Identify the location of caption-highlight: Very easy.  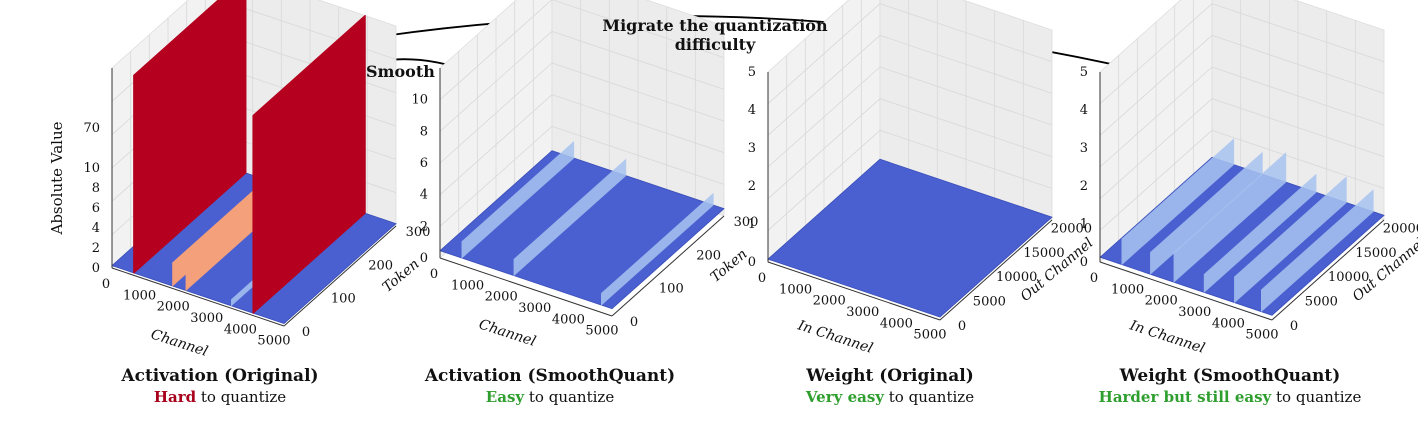
(844, 397).